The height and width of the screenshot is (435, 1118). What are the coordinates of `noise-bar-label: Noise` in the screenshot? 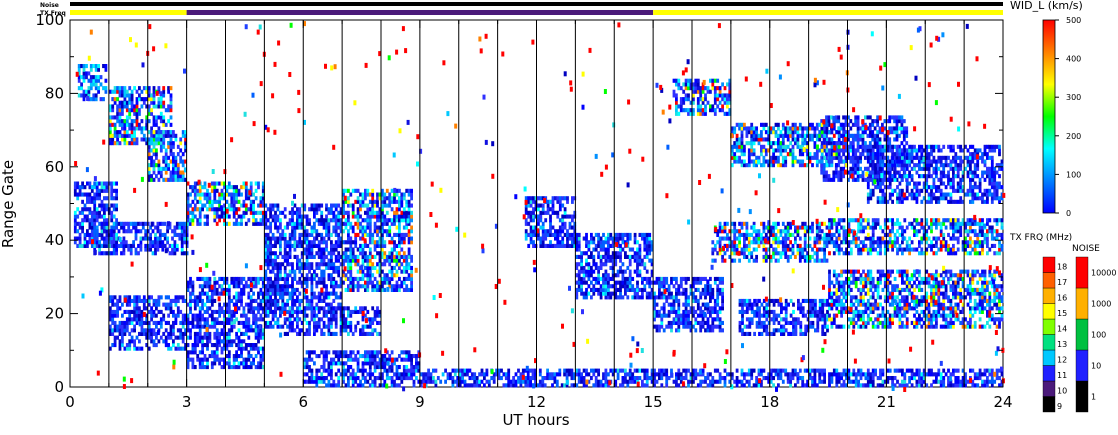 It's located at (49, 5).